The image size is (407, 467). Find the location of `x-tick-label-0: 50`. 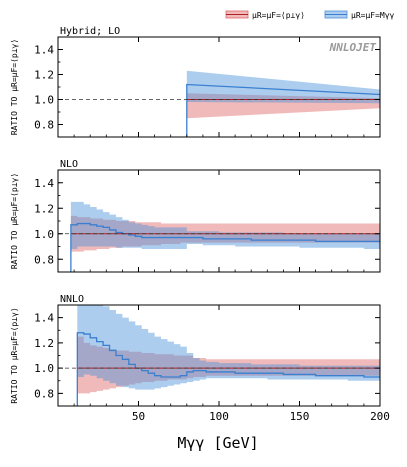

x-tick-label-0: 50 is located at coordinates (138, 416).